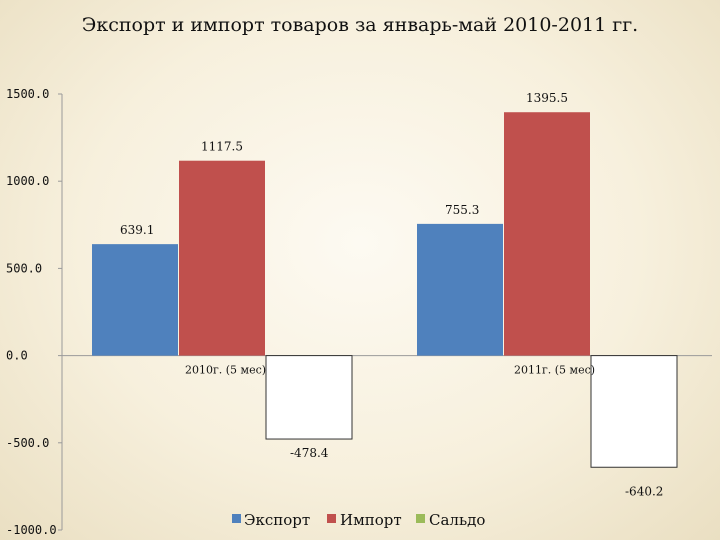 This screenshot has height=540, width=720. What do you see at coordinates (236, 518) in the screenshot?
I see `legend-swatch-экспорт` at bounding box center [236, 518].